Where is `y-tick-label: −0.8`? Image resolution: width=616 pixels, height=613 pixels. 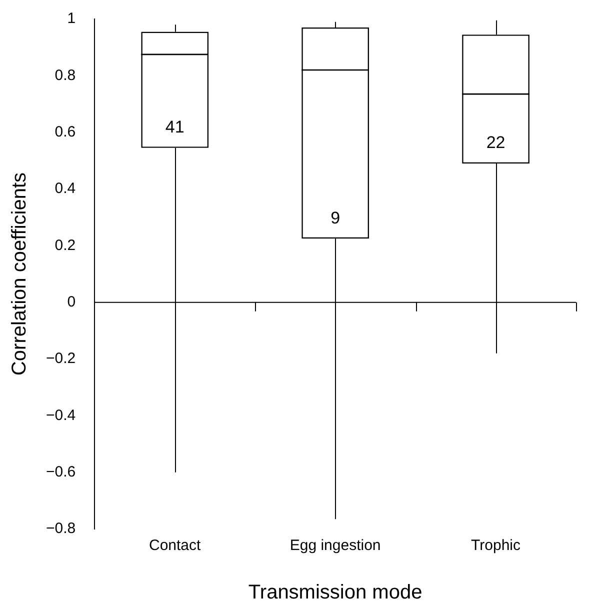
y-tick-label: −0.8 is located at coordinates (61, 529).